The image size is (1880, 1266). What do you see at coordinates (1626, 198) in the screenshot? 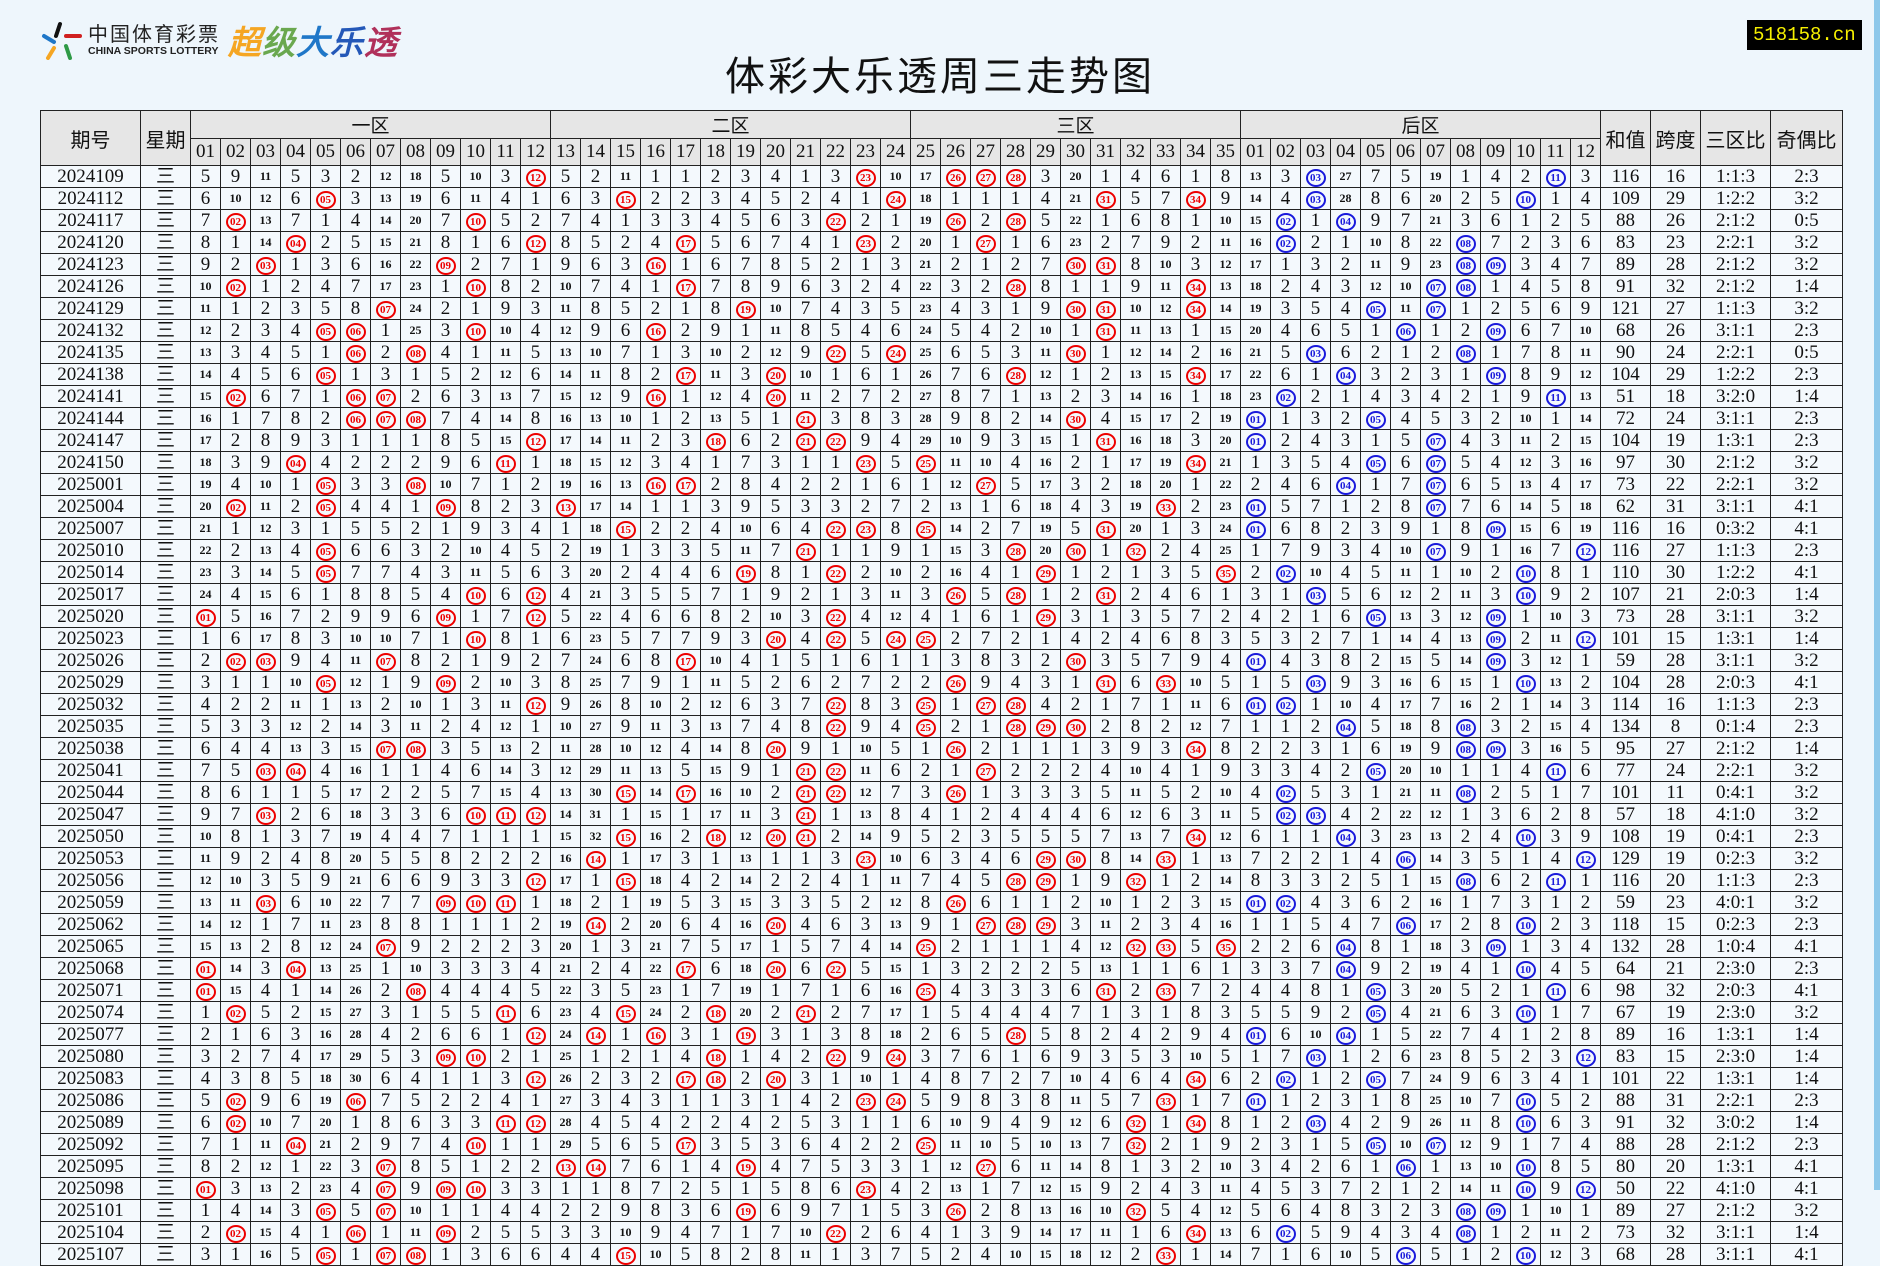
I see `sum-cell: 109` at bounding box center [1626, 198].